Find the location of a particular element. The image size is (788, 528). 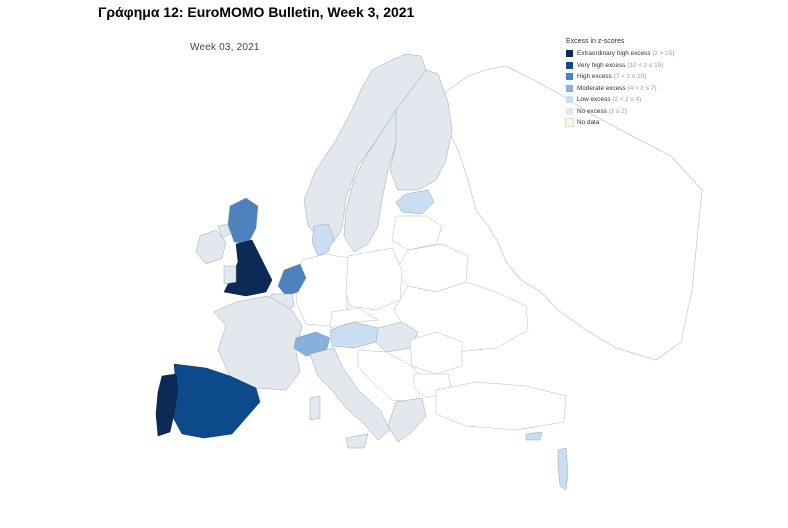

legend-item: No excess (z ≤ 2) is located at coordinates (641, 112).